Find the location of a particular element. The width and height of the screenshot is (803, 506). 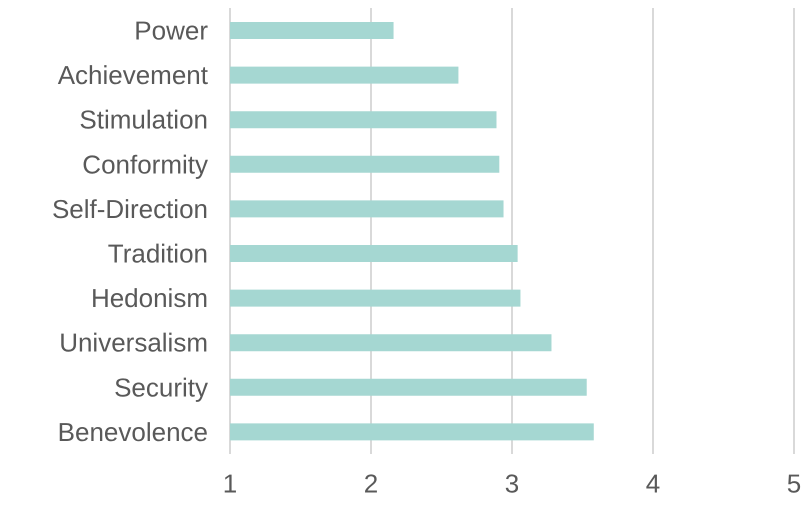

y-tick-label: Benevolence is located at coordinates (133, 431).